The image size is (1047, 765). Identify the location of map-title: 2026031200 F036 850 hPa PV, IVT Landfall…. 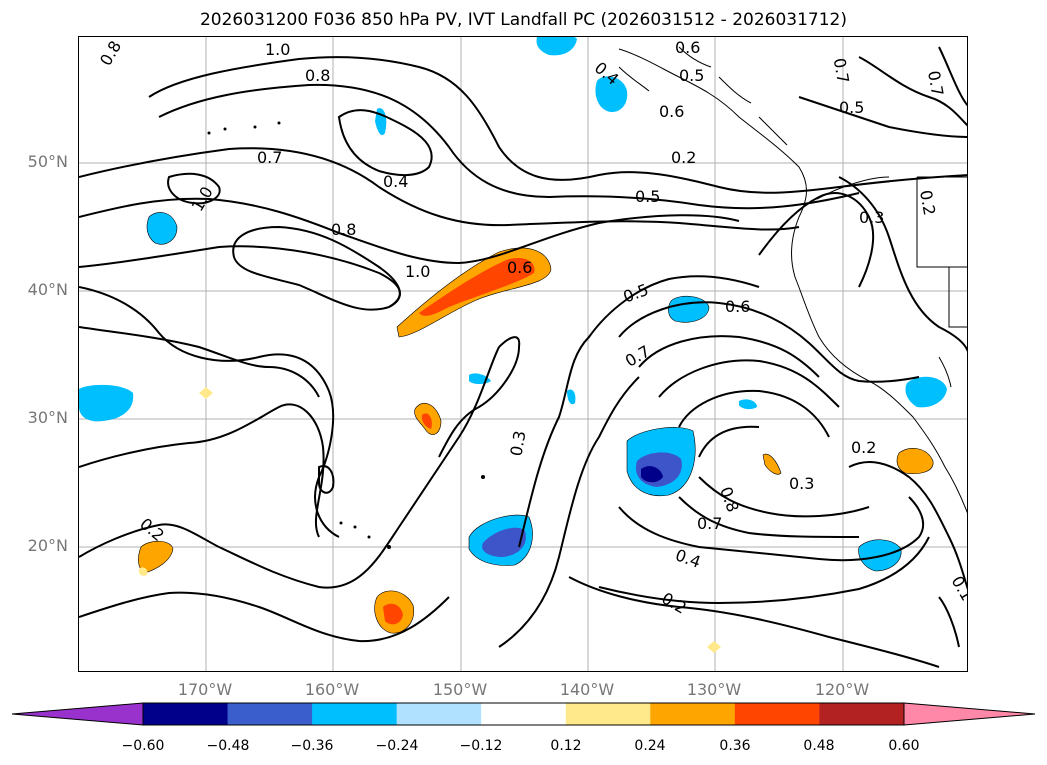
(523, 20).